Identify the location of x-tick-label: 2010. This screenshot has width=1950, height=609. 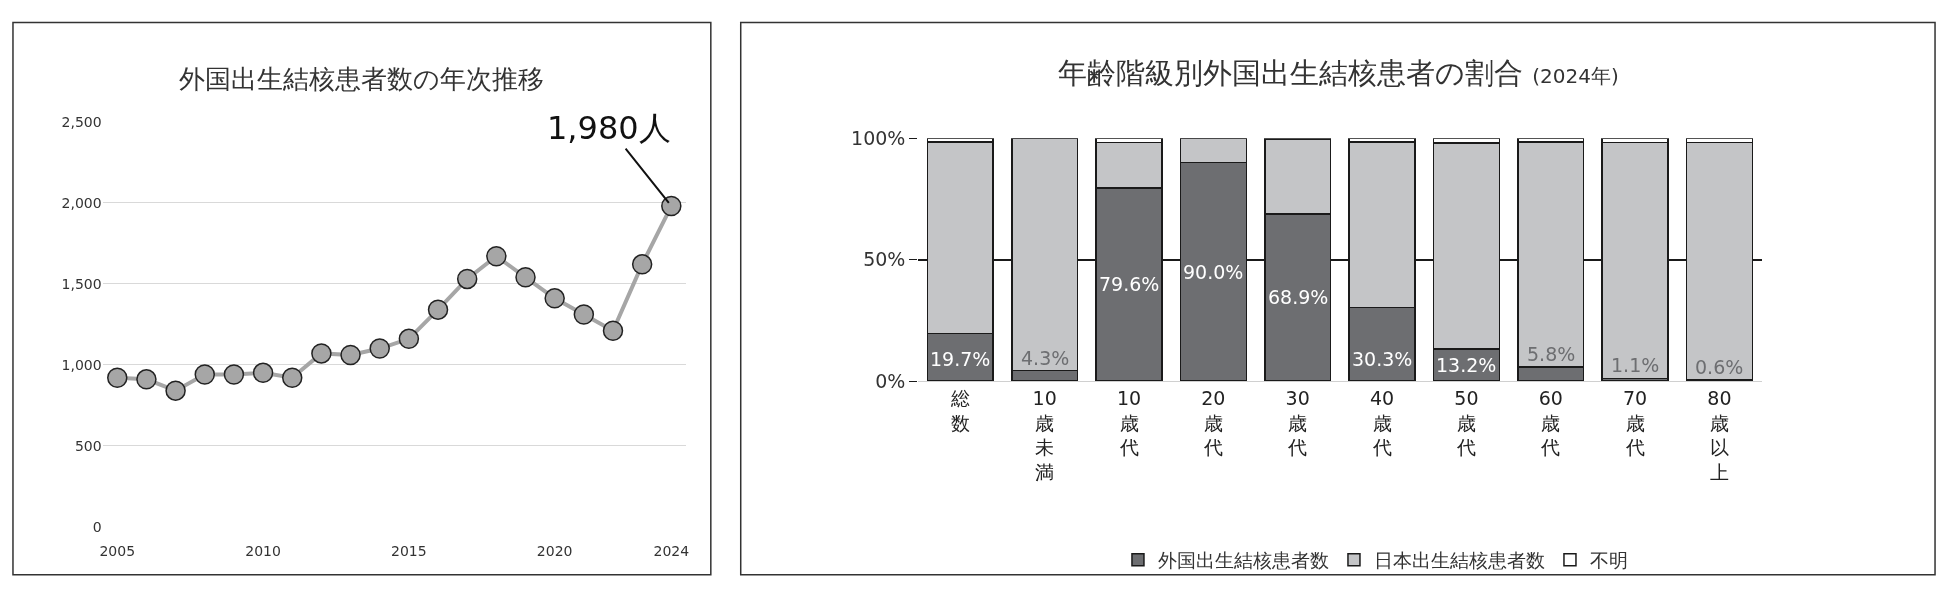
(263, 550).